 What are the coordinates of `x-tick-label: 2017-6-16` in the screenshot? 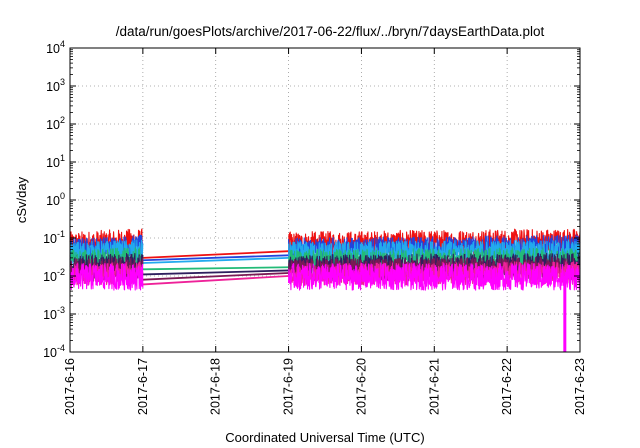 It's located at (70, 386).